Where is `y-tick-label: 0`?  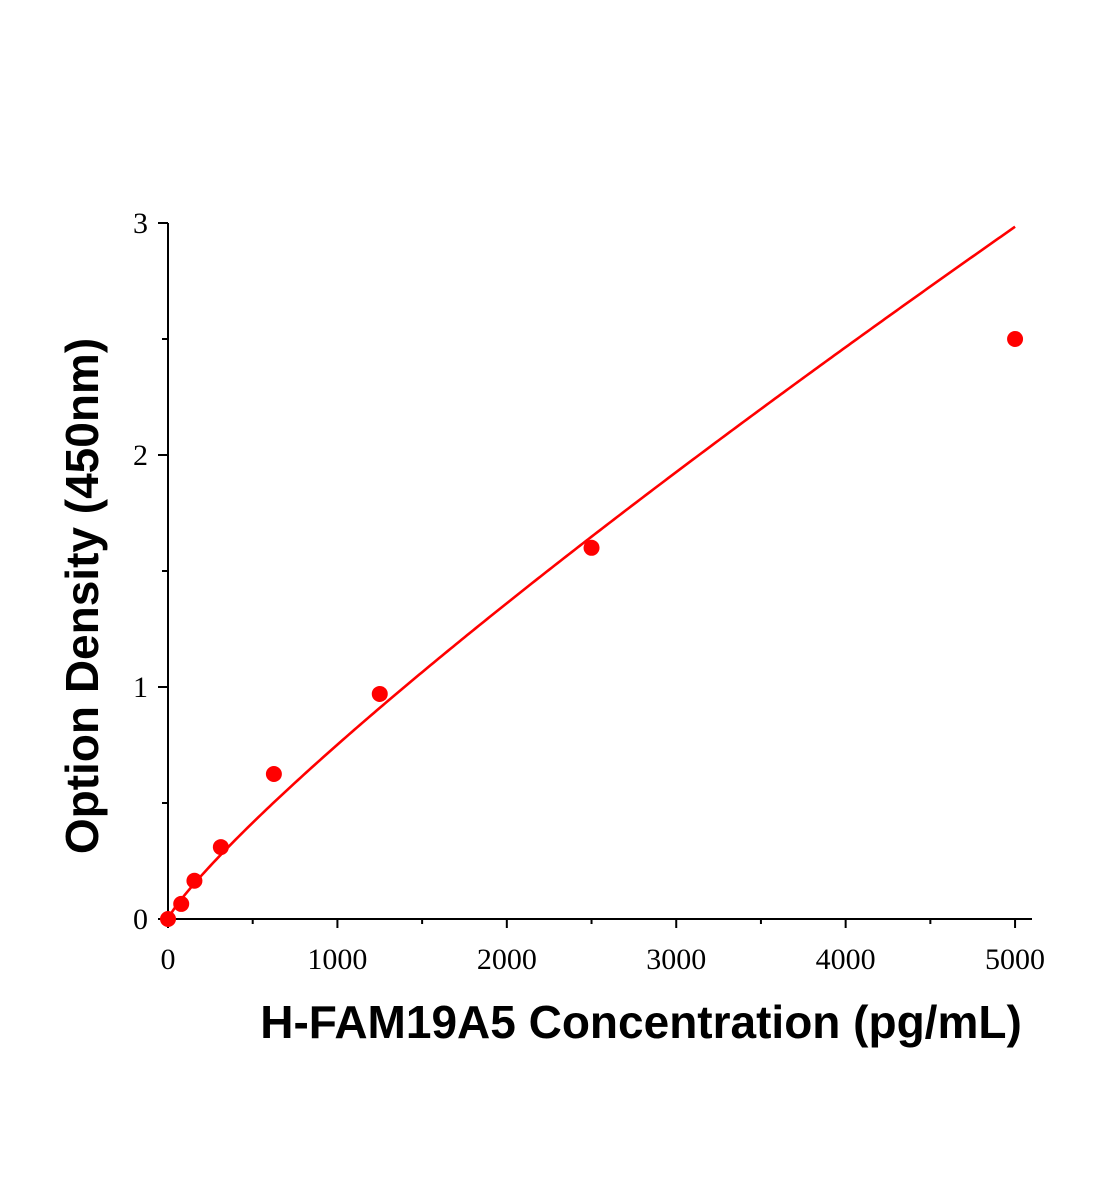
y-tick-label: 0 is located at coordinates (140, 919).